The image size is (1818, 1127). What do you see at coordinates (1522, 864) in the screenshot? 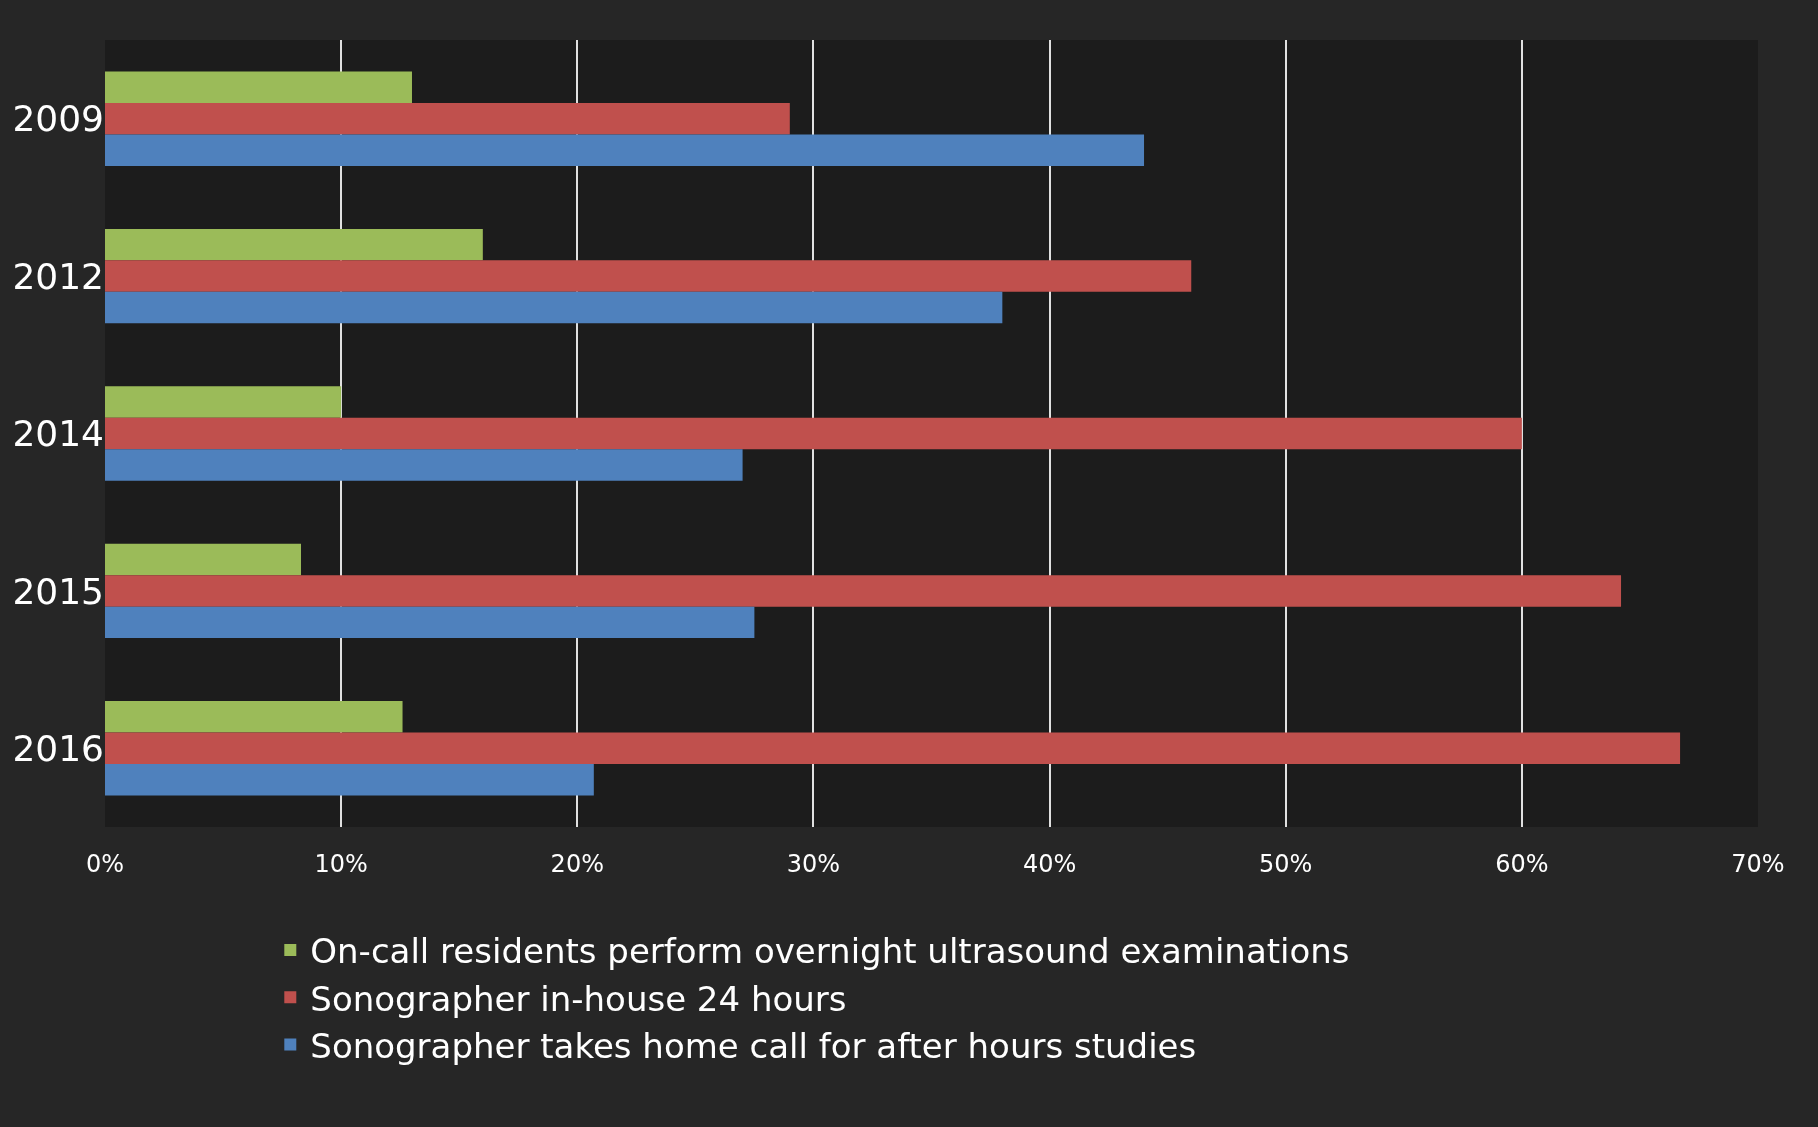
I see `x-tick-label: 60%` at bounding box center [1522, 864].